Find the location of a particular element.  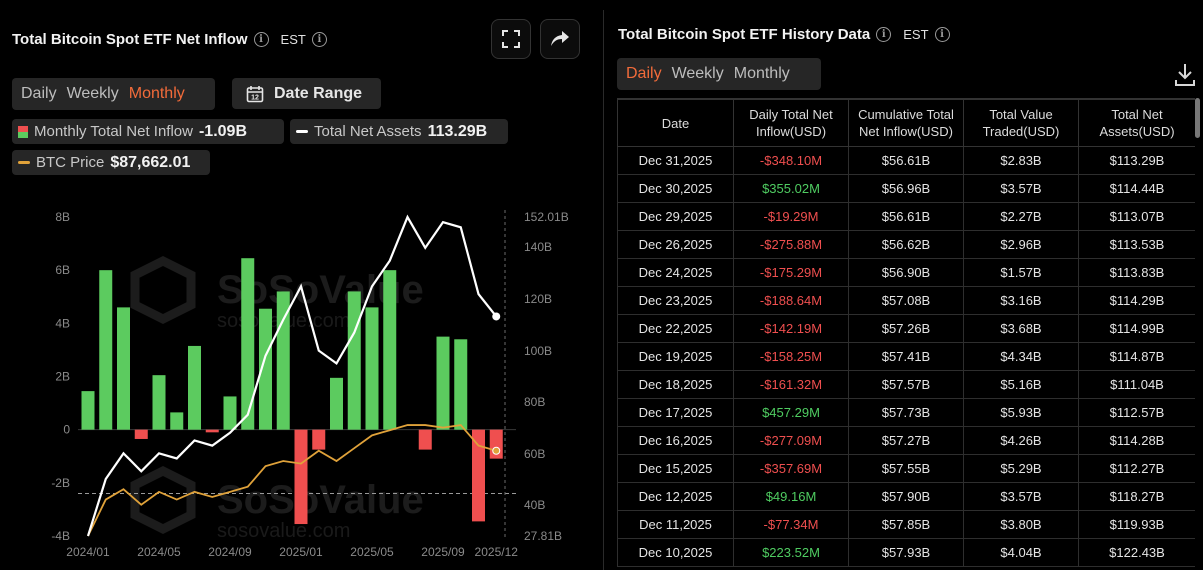

calendar-icon: 12 is located at coordinates (255, 93).